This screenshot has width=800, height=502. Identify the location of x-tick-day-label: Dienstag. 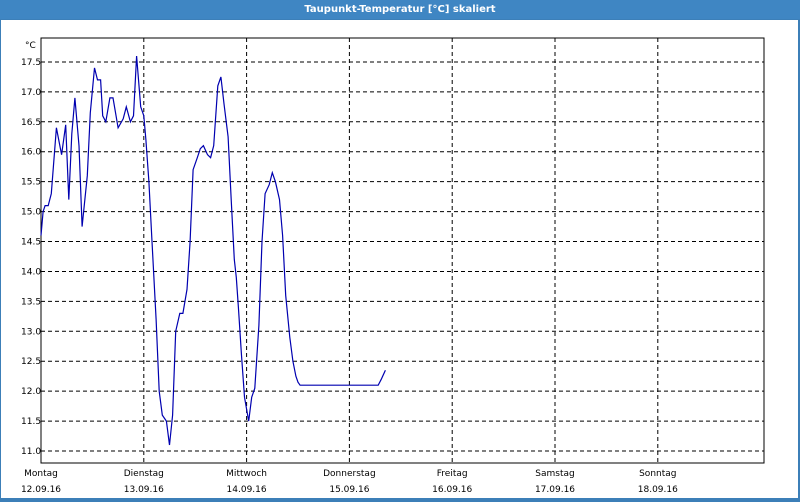
(144, 474).